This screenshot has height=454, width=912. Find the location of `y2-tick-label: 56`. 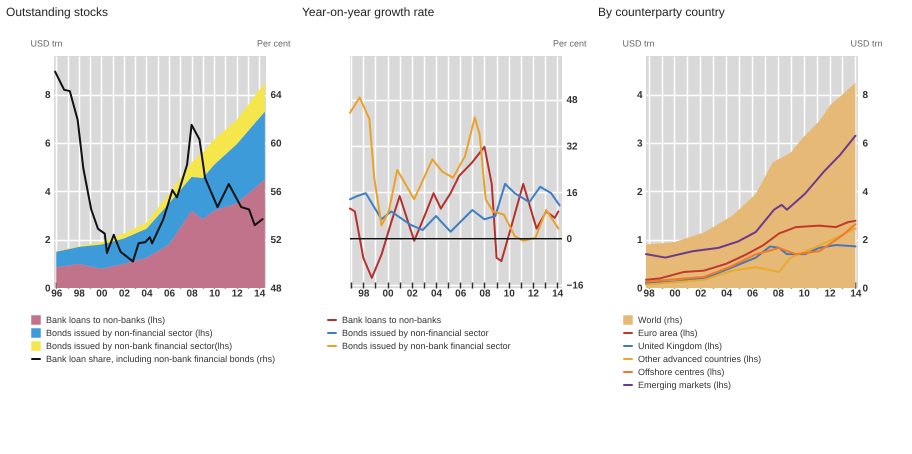

y2-tick-label: 56 is located at coordinates (276, 192).